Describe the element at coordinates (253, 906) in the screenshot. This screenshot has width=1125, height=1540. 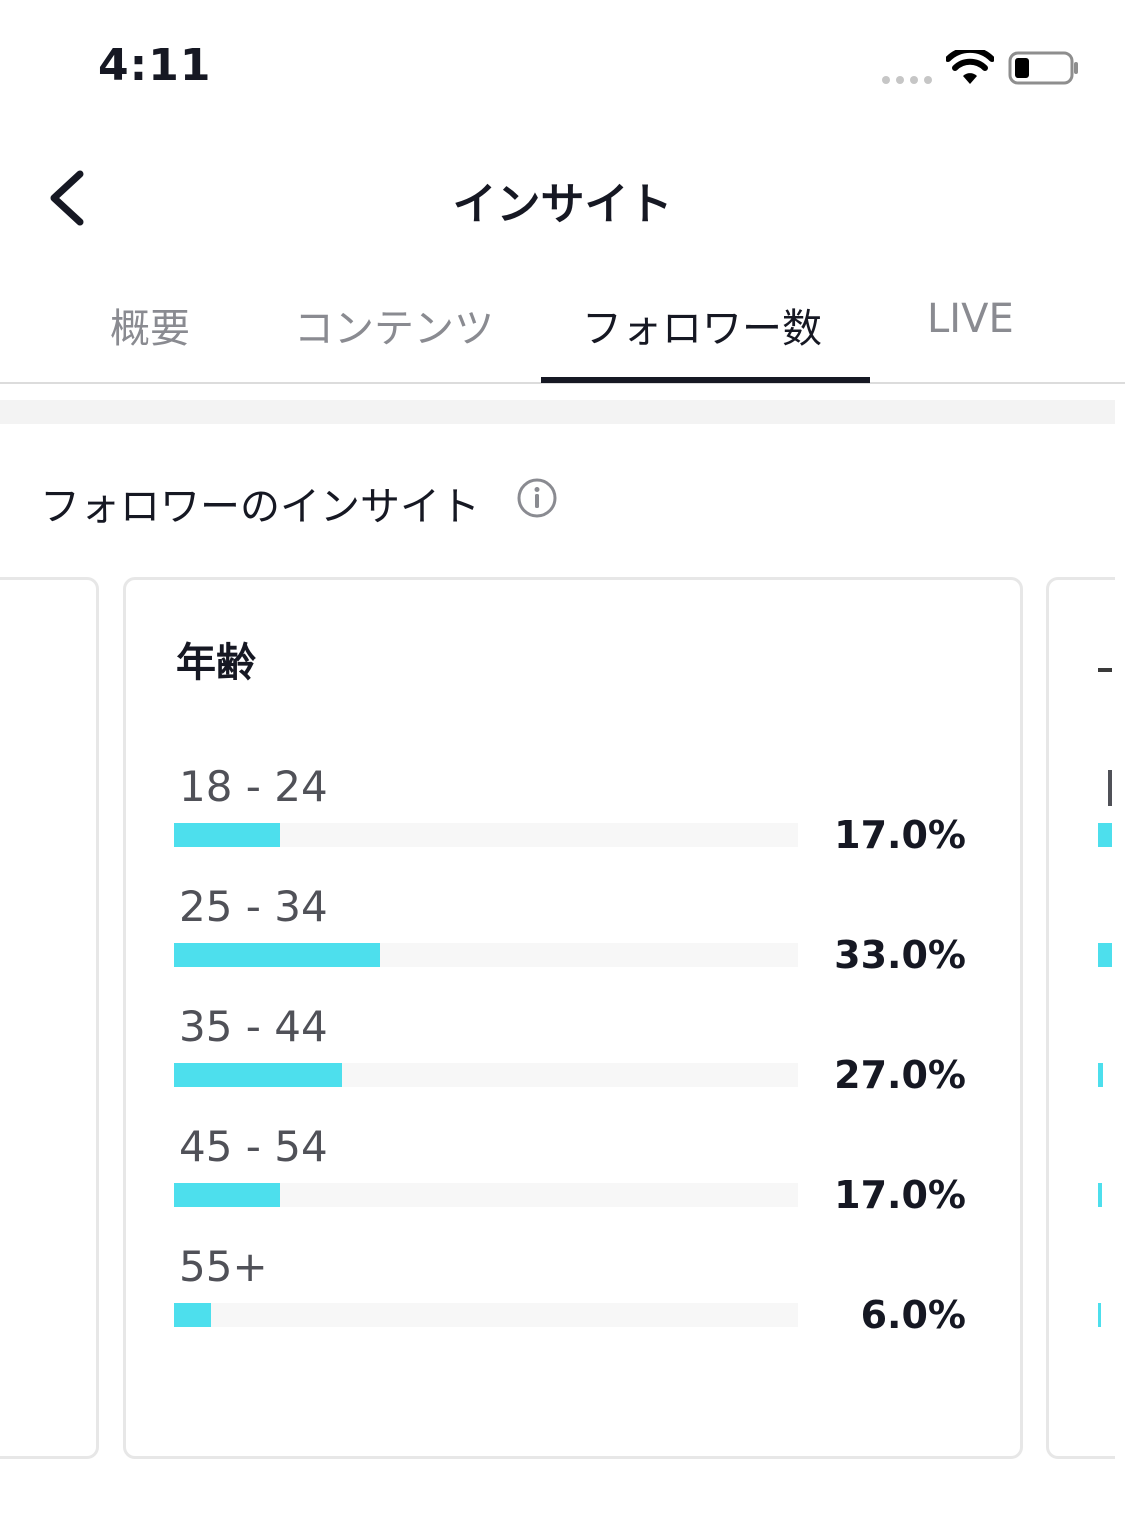
I see `age-range-label: 25 - 34` at that location.